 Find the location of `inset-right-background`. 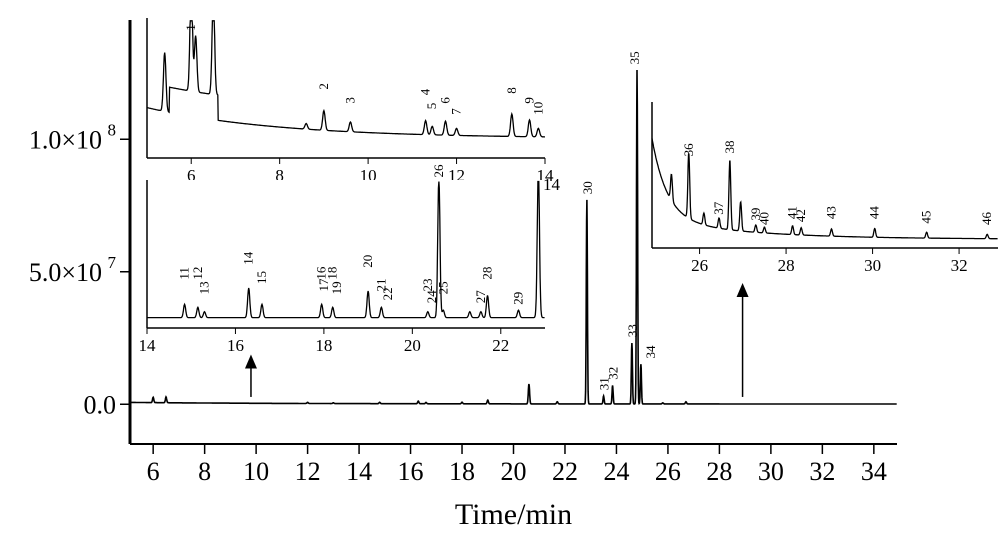

inset-right-background is located at coordinates (825, 175).